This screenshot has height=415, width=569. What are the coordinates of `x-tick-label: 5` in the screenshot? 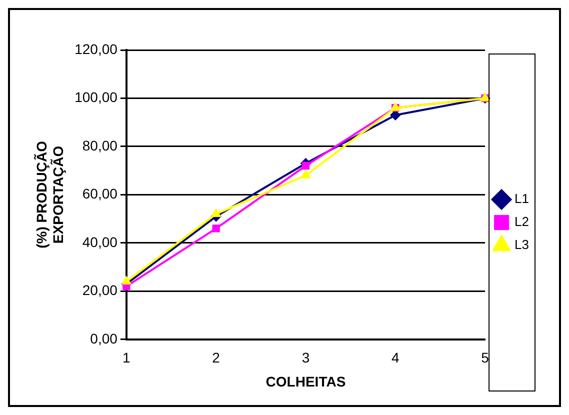 It's located at (485, 358).